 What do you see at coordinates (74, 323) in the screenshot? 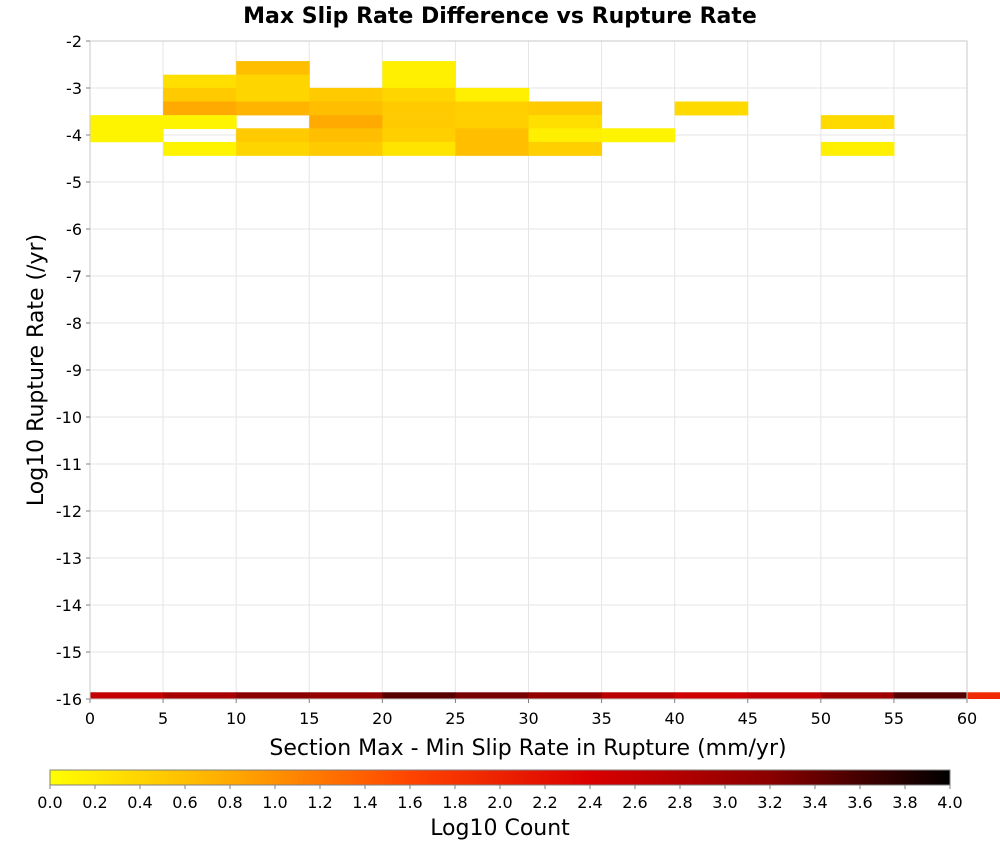
I see `y-tick-label: -8` at bounding box center [74, 323].